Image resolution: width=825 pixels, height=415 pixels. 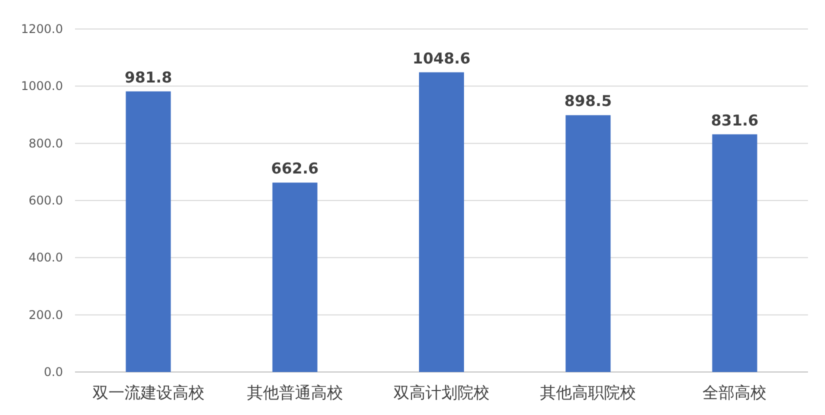 What do you see at coordinates (588, 101) in the screenshot?
I see `data-label: 898.5` at bounding box center [588, 101].